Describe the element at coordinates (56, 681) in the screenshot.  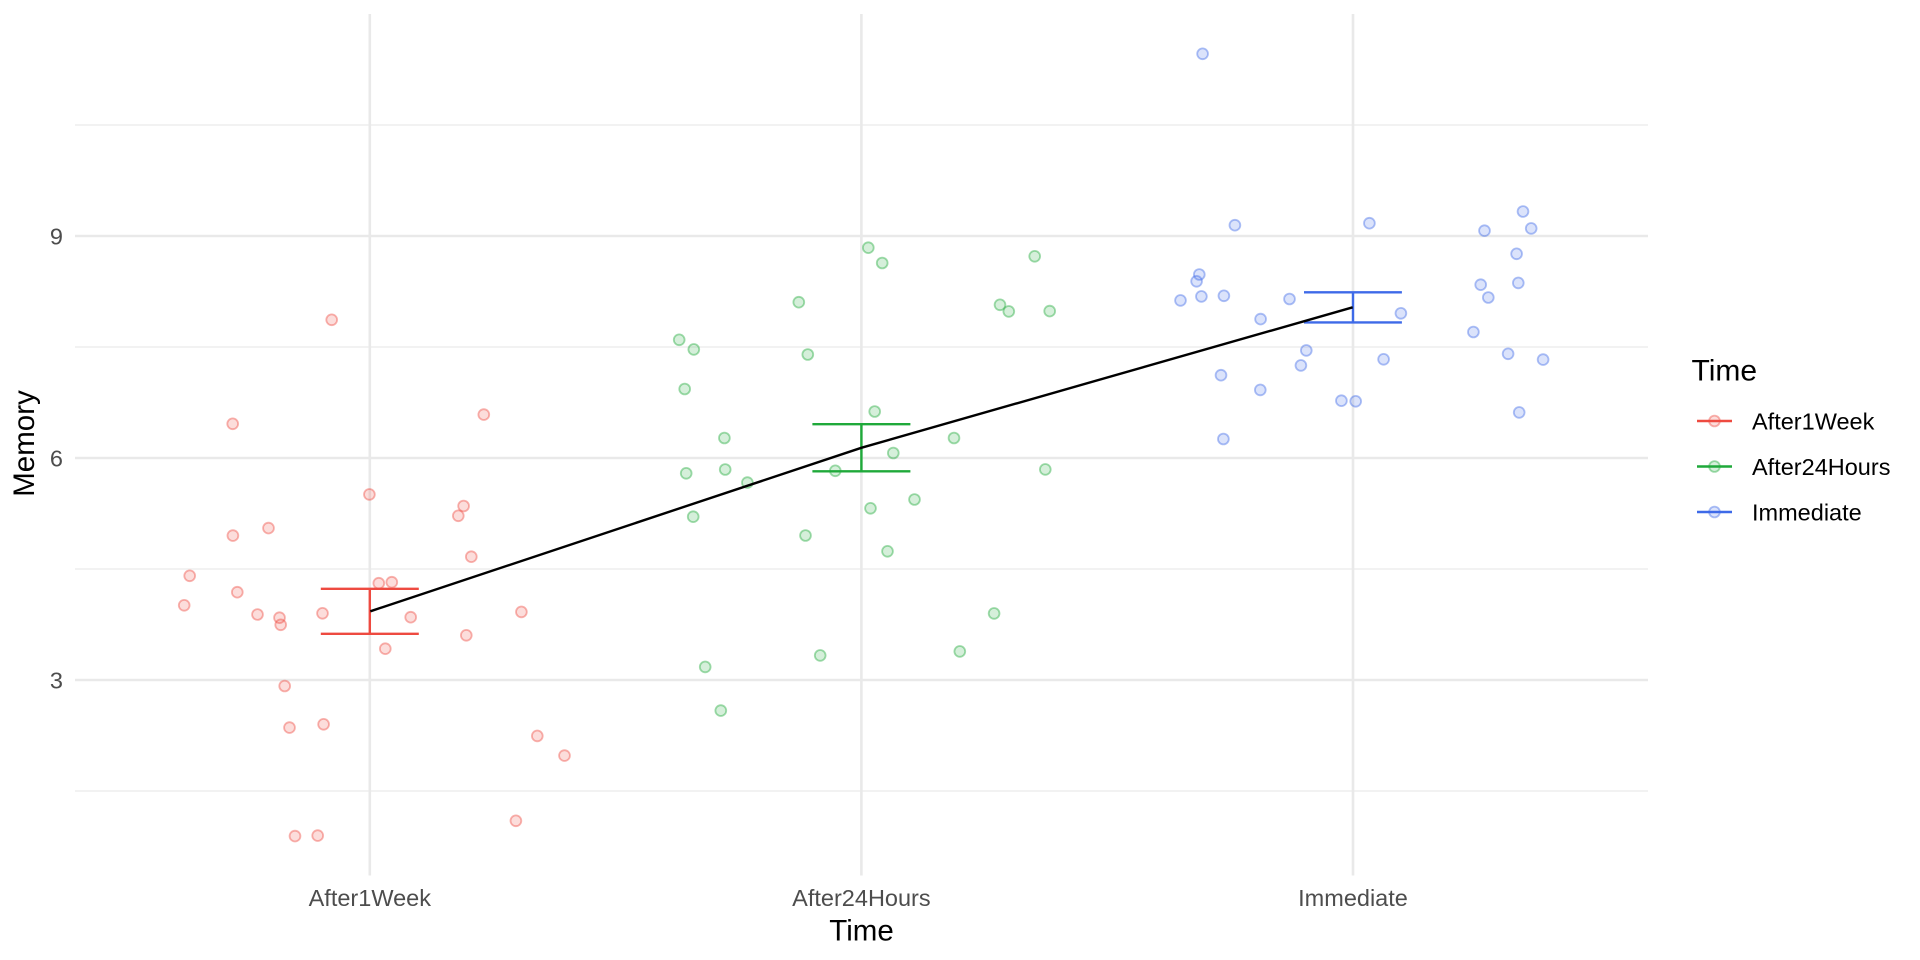
I see `svg-text: 3` at that location.